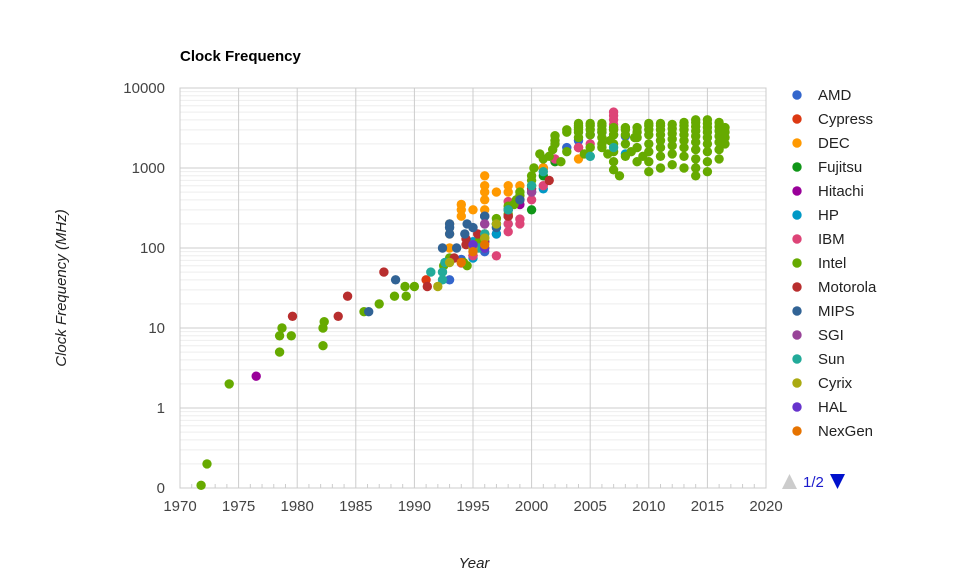  Describe the element at coordinates (144, 288) in the screenshot. I see `y-axis-ticks: 0 1 10 100 1000 10000` at that location.